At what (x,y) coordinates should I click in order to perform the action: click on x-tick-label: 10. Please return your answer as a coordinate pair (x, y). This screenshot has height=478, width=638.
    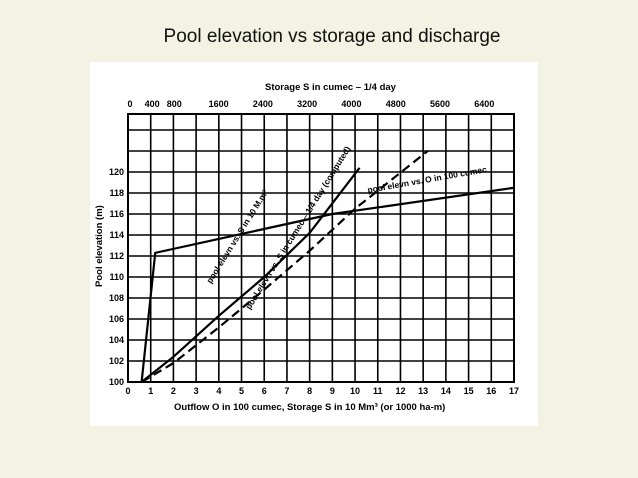
    Looking at the image, I should click on (355, 391).